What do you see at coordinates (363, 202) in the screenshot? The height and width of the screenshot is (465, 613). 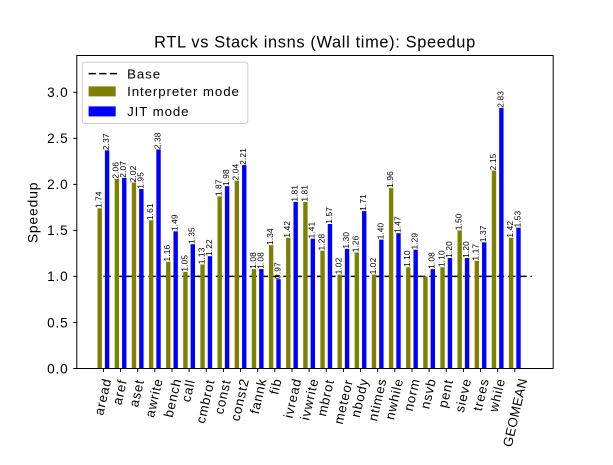 I see `svg-text: 1.71` at bounding box center [363, 202].